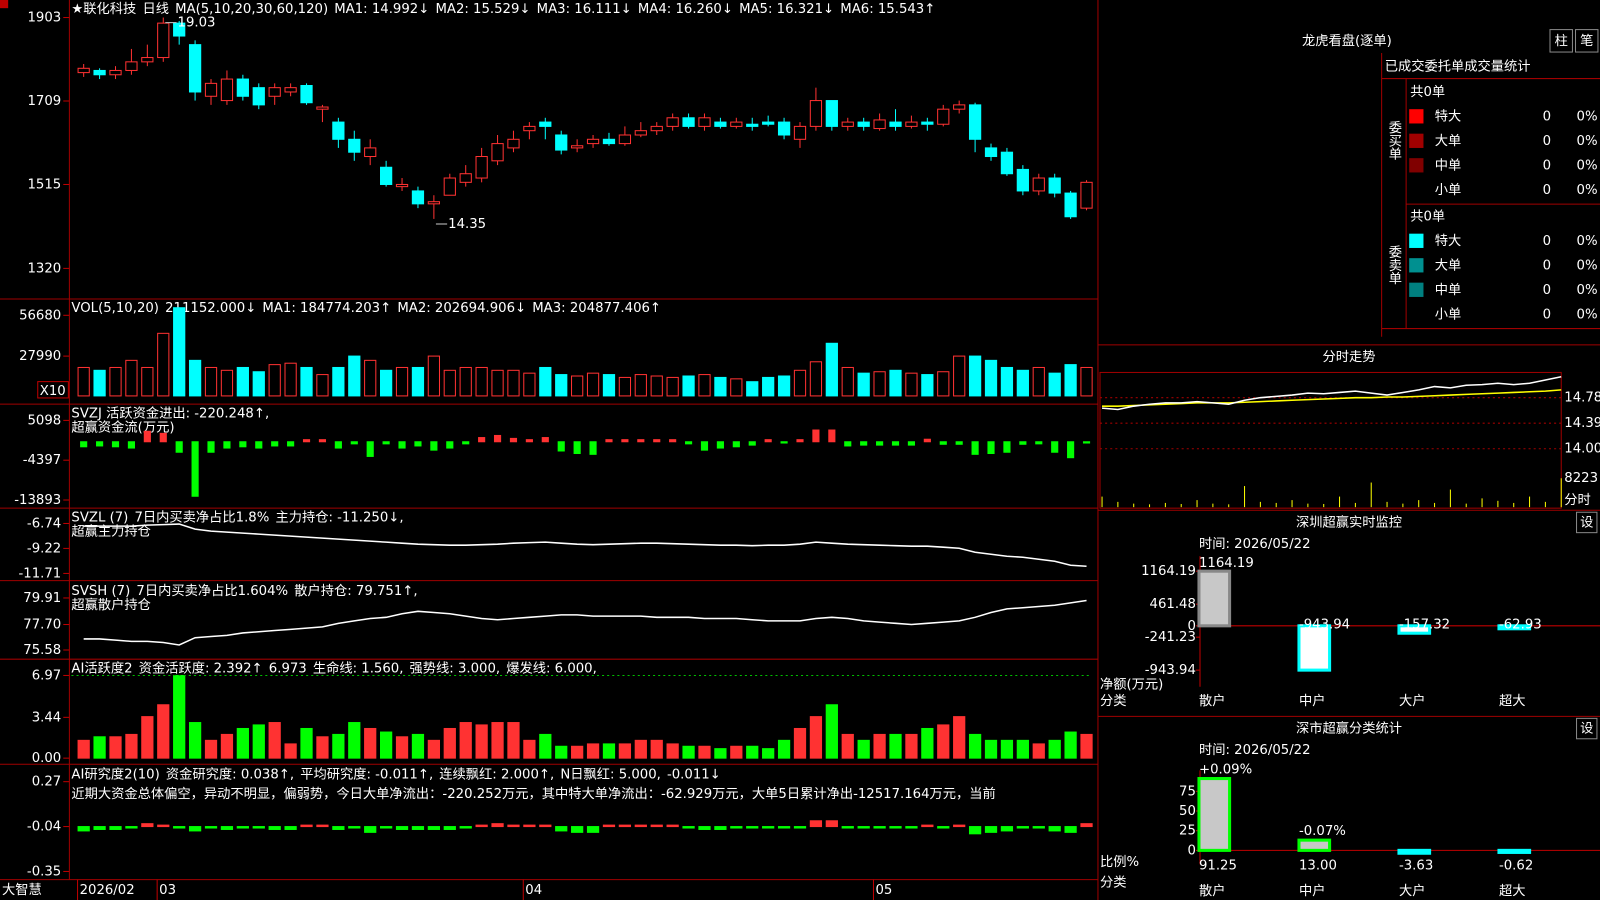 This screenshot has width=1600, height=900. I want to click on sz_ratio-bar, so click(1214, 814).